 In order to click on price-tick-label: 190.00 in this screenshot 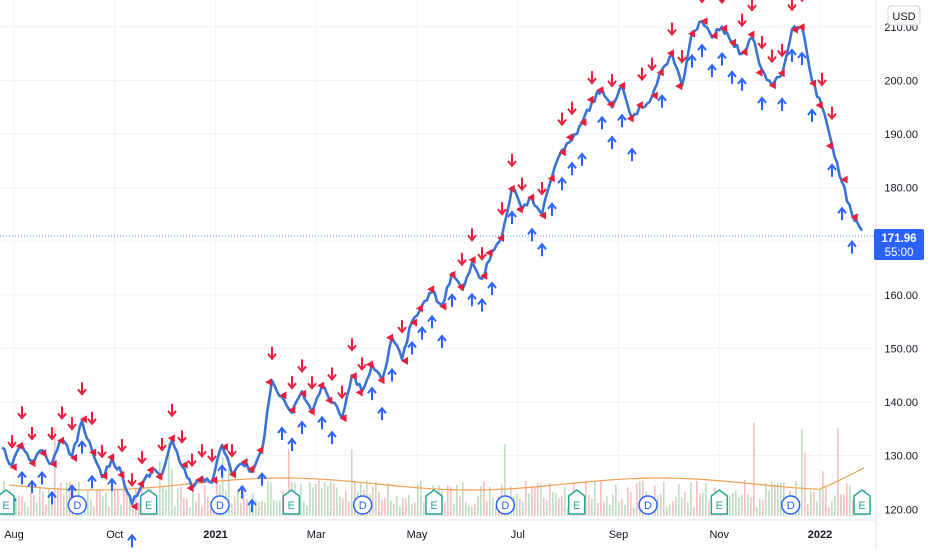, I will do `click(901, 135)`.